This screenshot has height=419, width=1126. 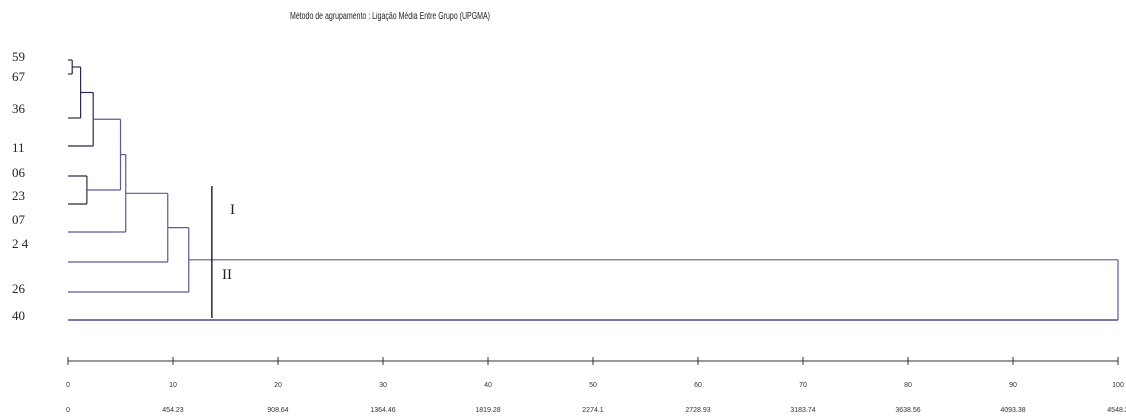 What do you see at coordinates (383, 385) in the screenshot?
I see `x-tick-label-top: 30` at bounding box center [383, 385].